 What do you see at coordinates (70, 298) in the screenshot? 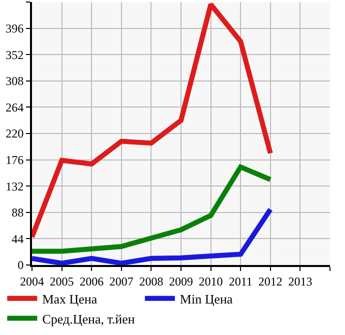
I see `legend-label: Max Цена` at bounding box center [70, 298].